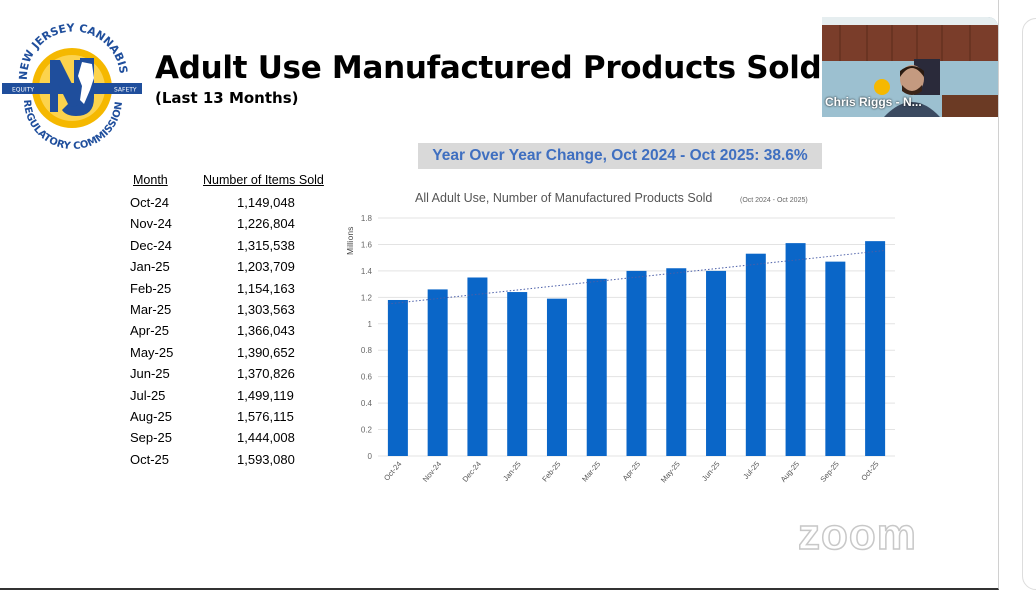 This screenshot has height=607, width=1036. Describe the element at coordinates (150, 267) in the screenshot. I see `month-cell: Jan-25` at that location.